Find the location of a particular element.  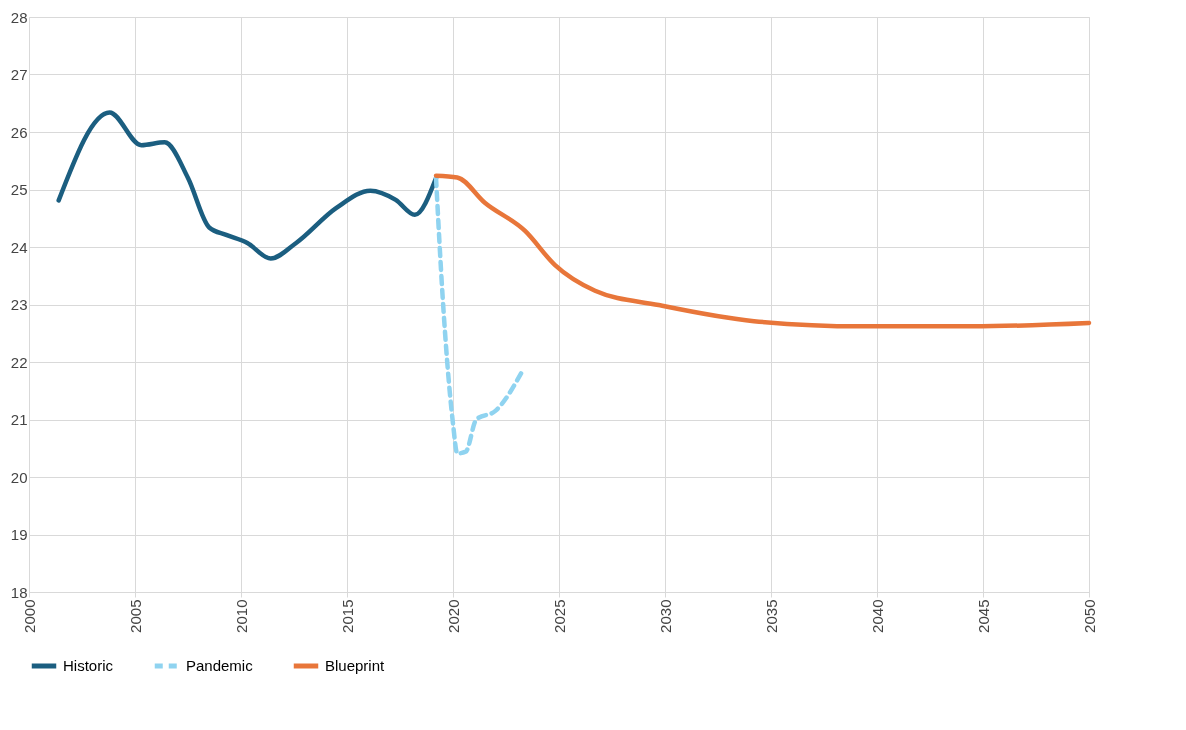

y-tick-label: 19 is located at coordinates (19, 534).